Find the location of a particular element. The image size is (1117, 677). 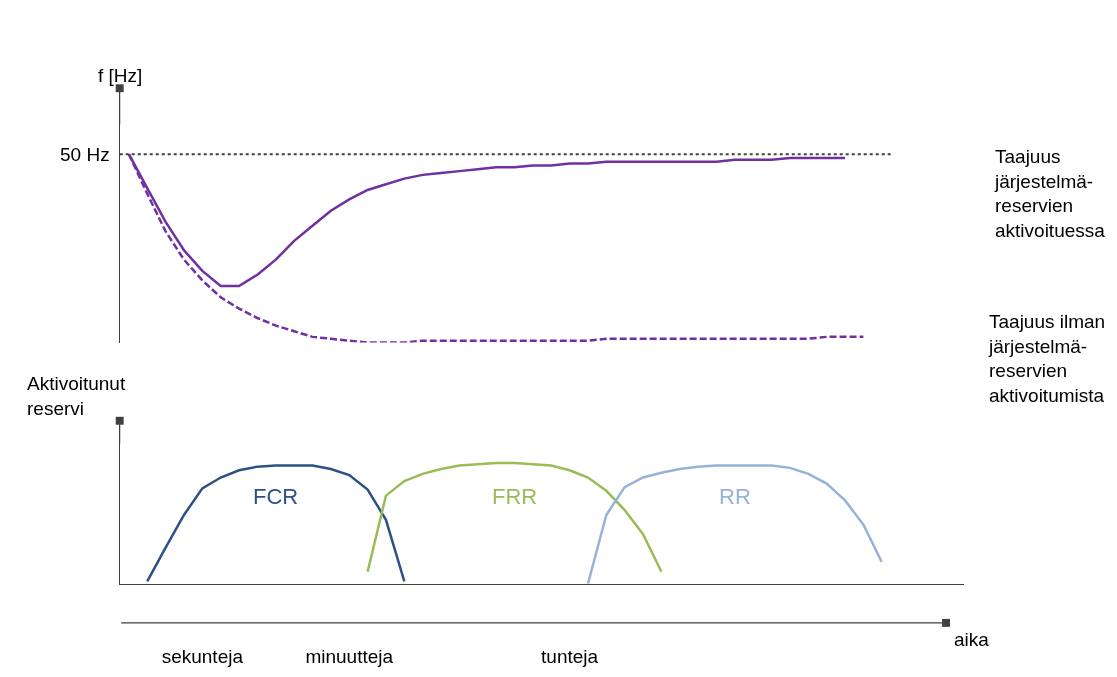

y-axis-title: Aktivoitunut reservi is located at coordinates (76, 396).